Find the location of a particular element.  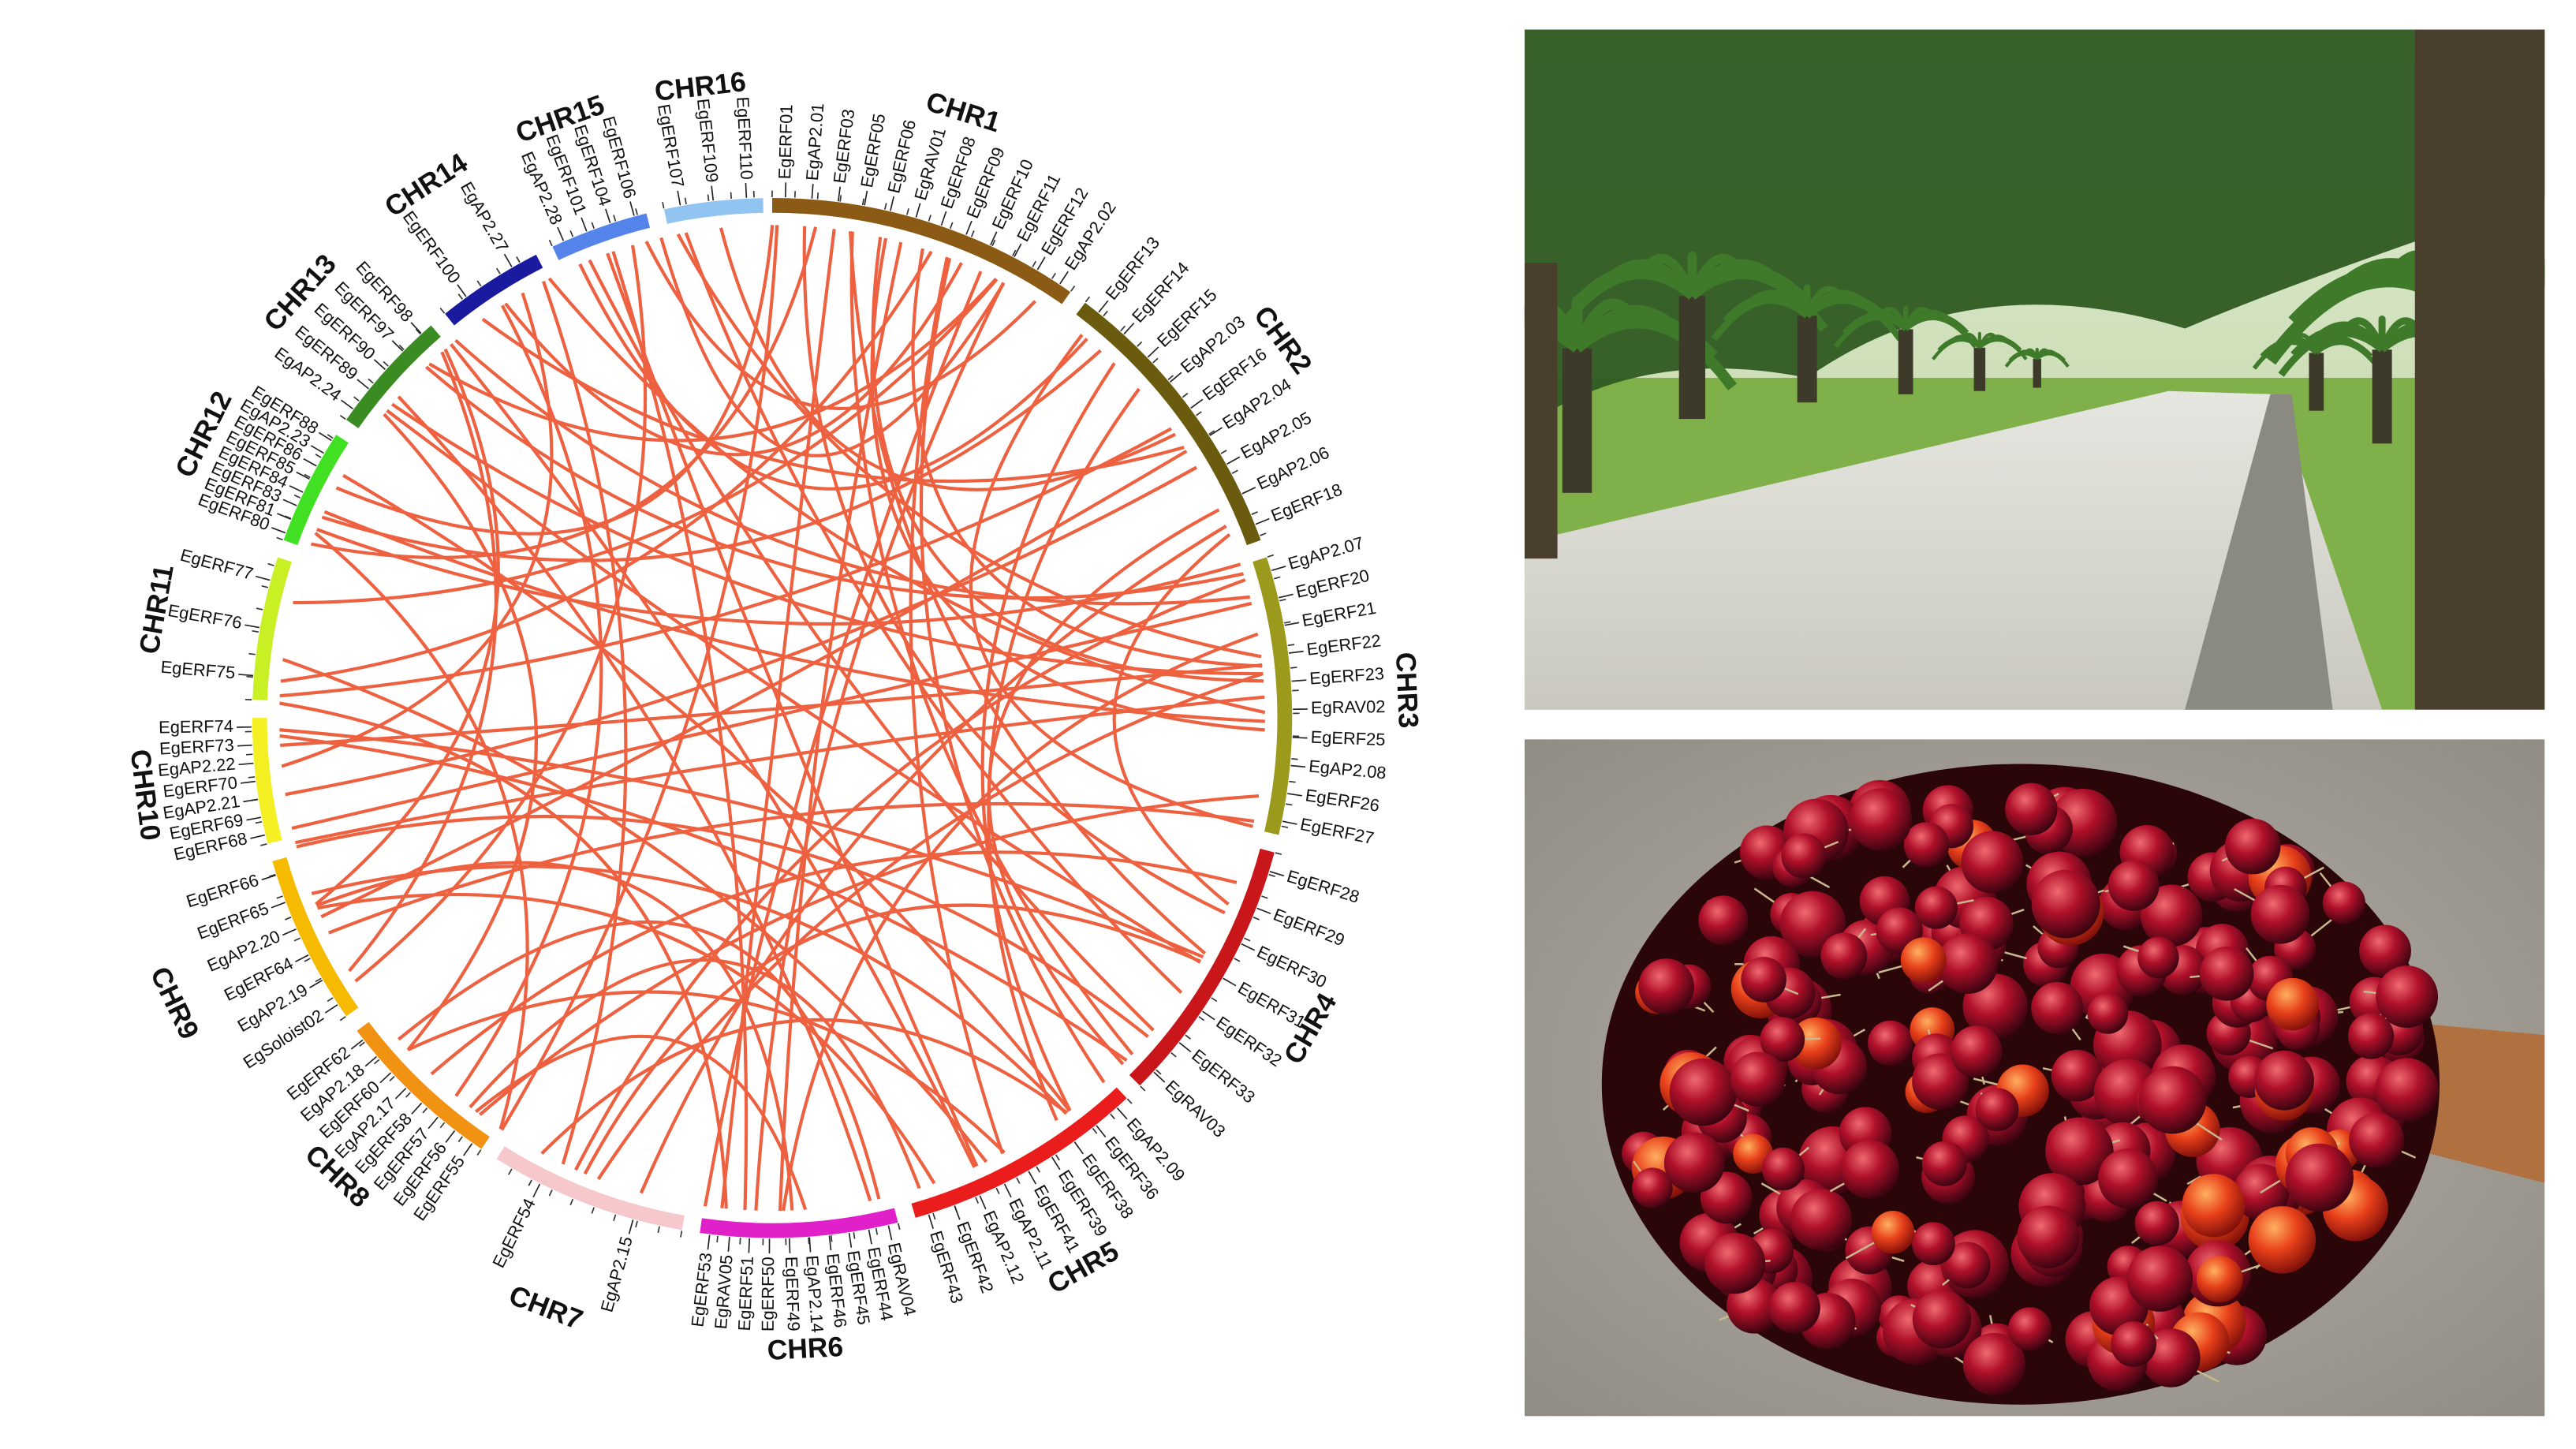

gene-label: EgERF30 is located at coordinates (1292, 967).